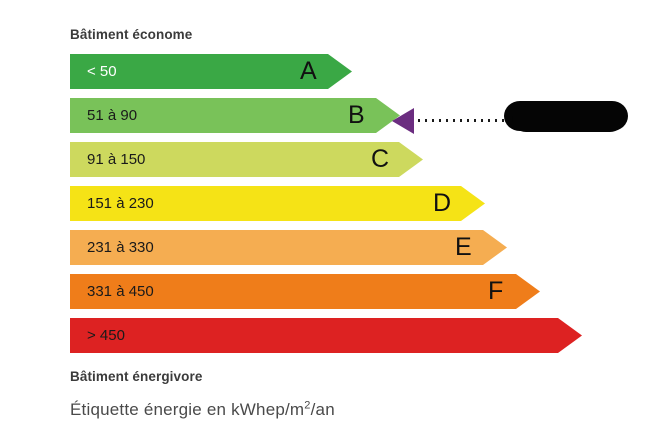 This screenshot has height=441, width=667. Describe the element at coordinates (307, 405) in the screenshot. I see `unit-exponent: 2` at that location.